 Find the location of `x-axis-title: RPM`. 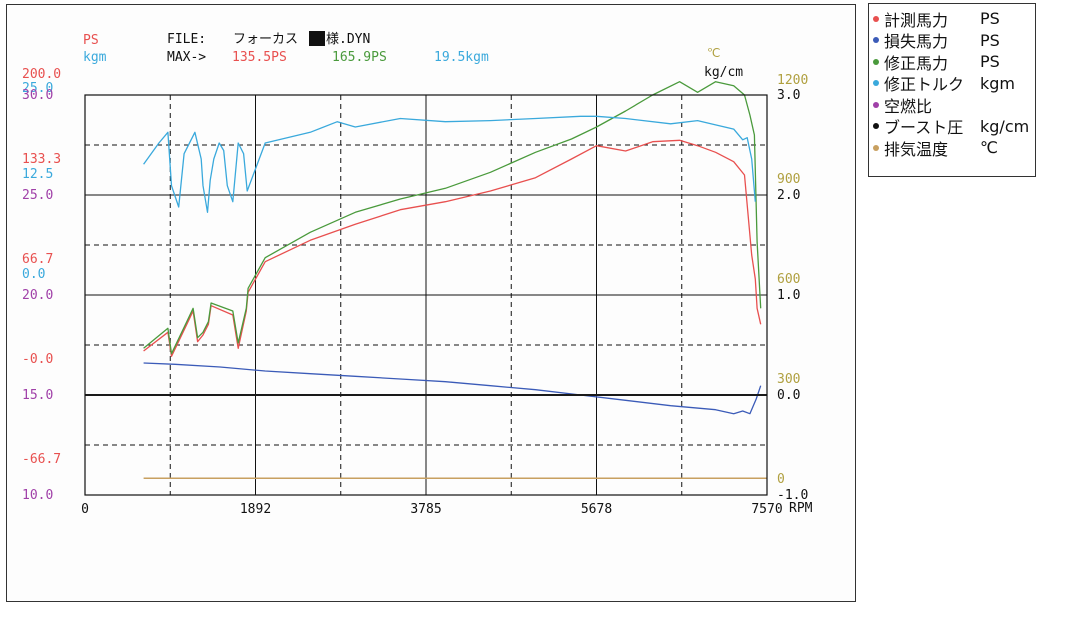

x-axis-title: RPM is located at coordinates (801, 508).